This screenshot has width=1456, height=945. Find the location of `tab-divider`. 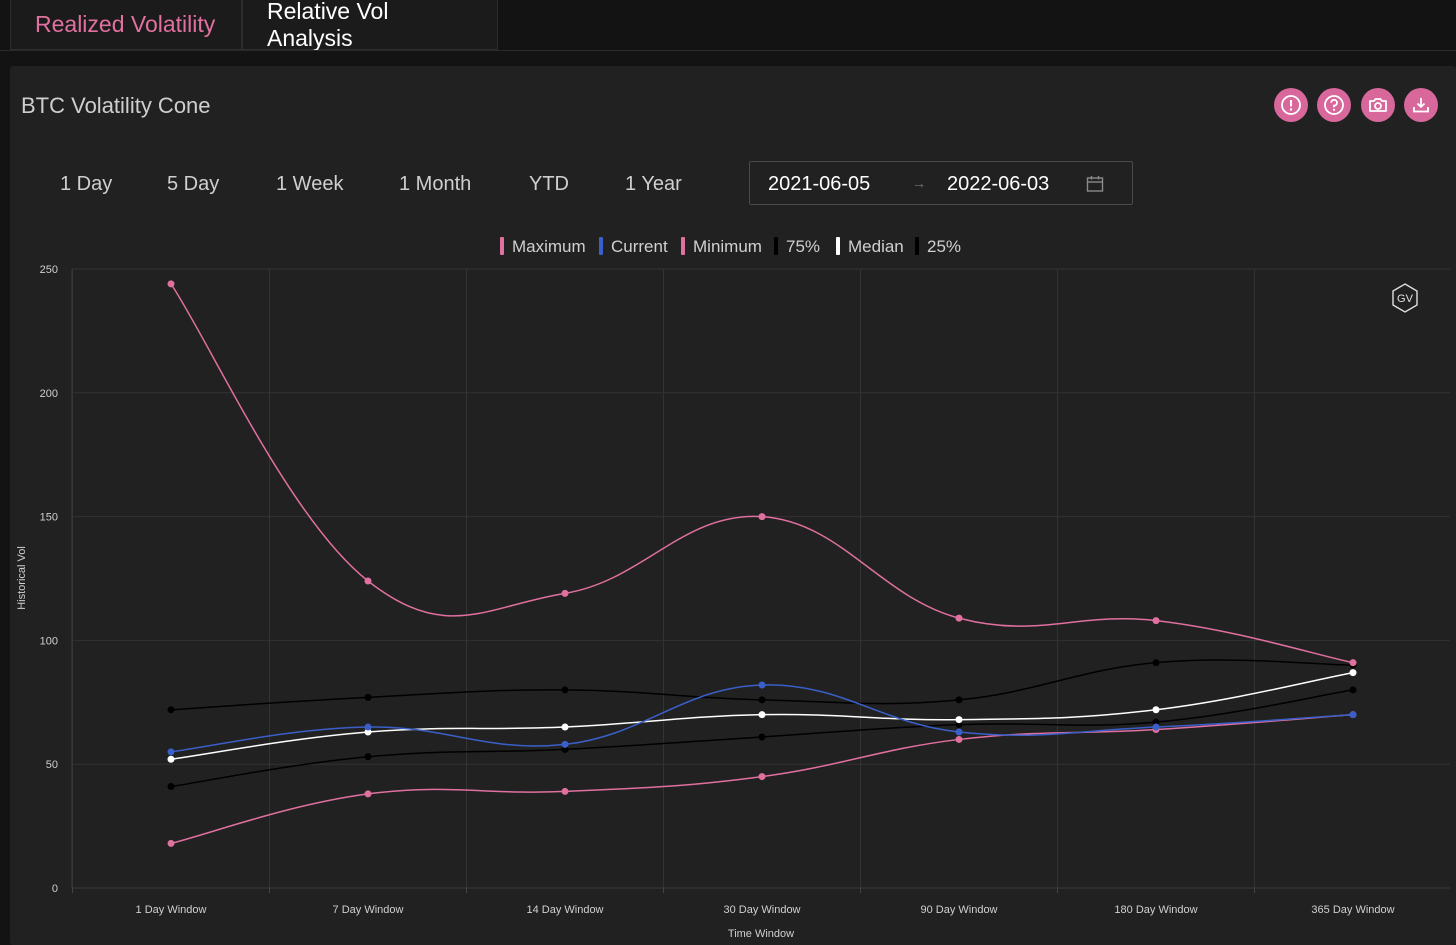

tab-divider is located at coordinates (728, 50).